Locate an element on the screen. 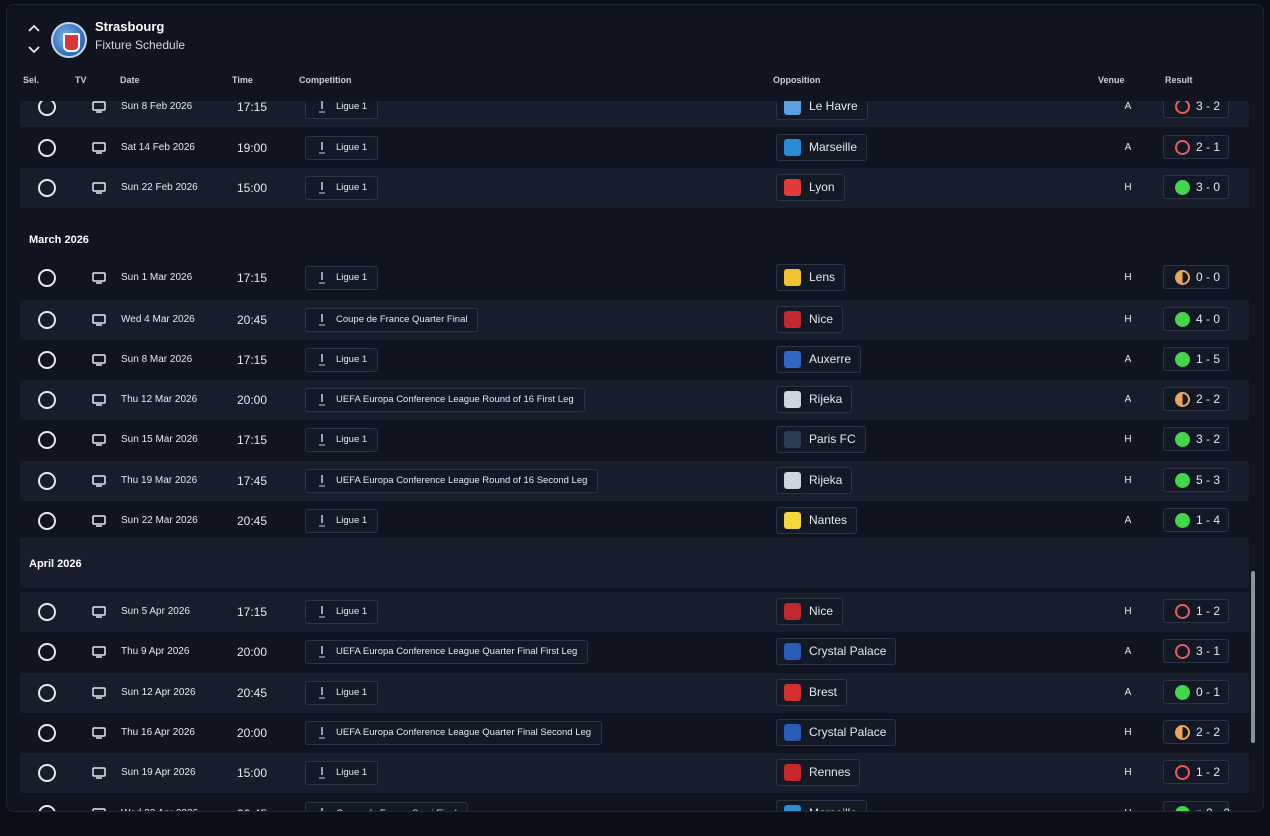 Image resolution: width=1270 pixels, height=836 pixels. scrollbar-thumb is located at coordinates (1253, 657).